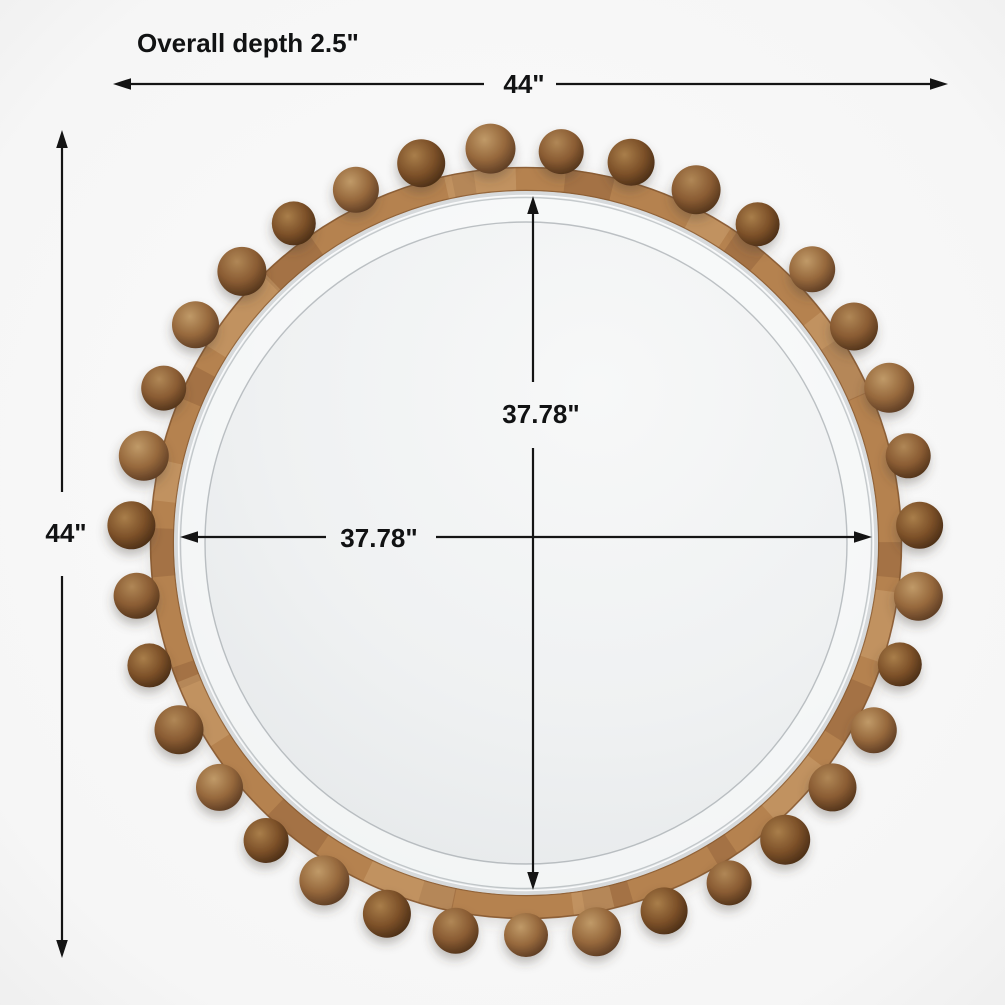 The width and height of the screenshot is (1005, 1005). What do you see at coordinates (540, 414) in the screenshot?
I see `glass-height-label: 37.78"` at bounding box center [540, 414].